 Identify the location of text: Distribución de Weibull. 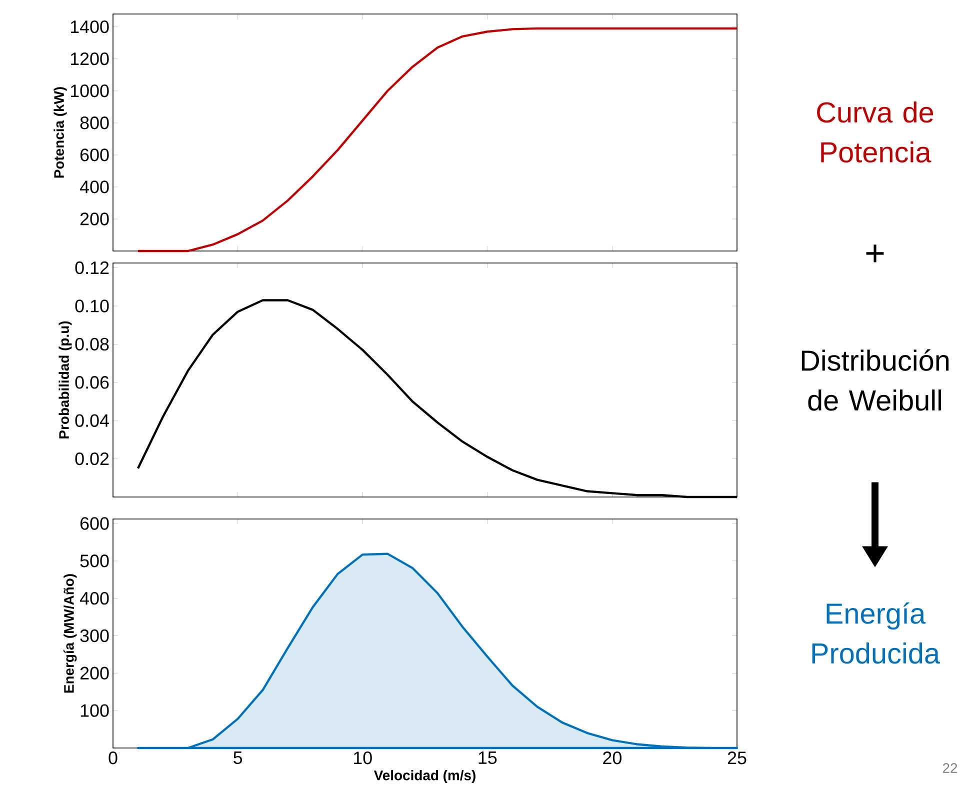
(875, 380).